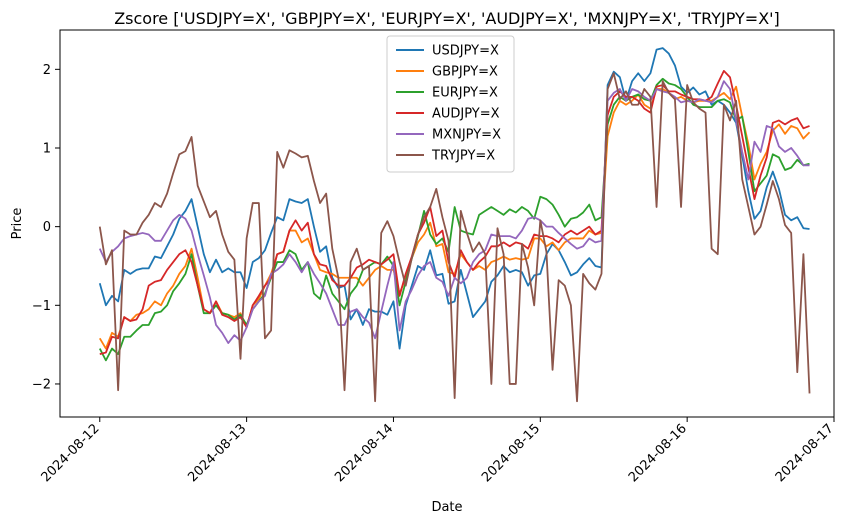 Image resolution: width=854 pixels, height=523 pixels. What do you see at coordinates (465, 51) in the screenshot?
I see `legend-label: USDJPY=X` at bounding box center [465, 51].